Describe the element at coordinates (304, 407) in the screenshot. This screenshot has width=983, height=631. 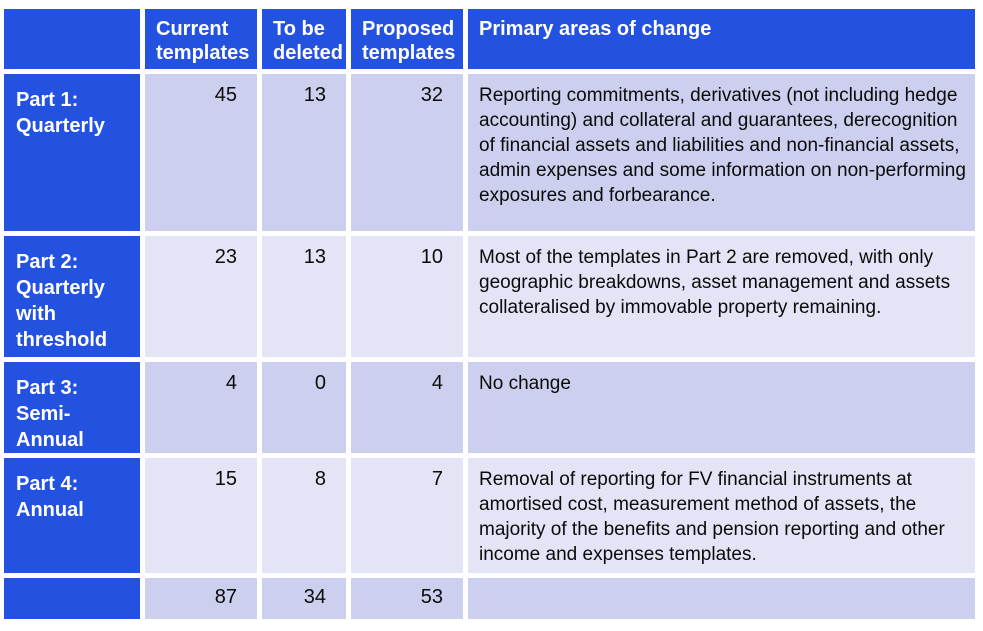
I see `cell-part3-to-be-deleted: 0` at that location.